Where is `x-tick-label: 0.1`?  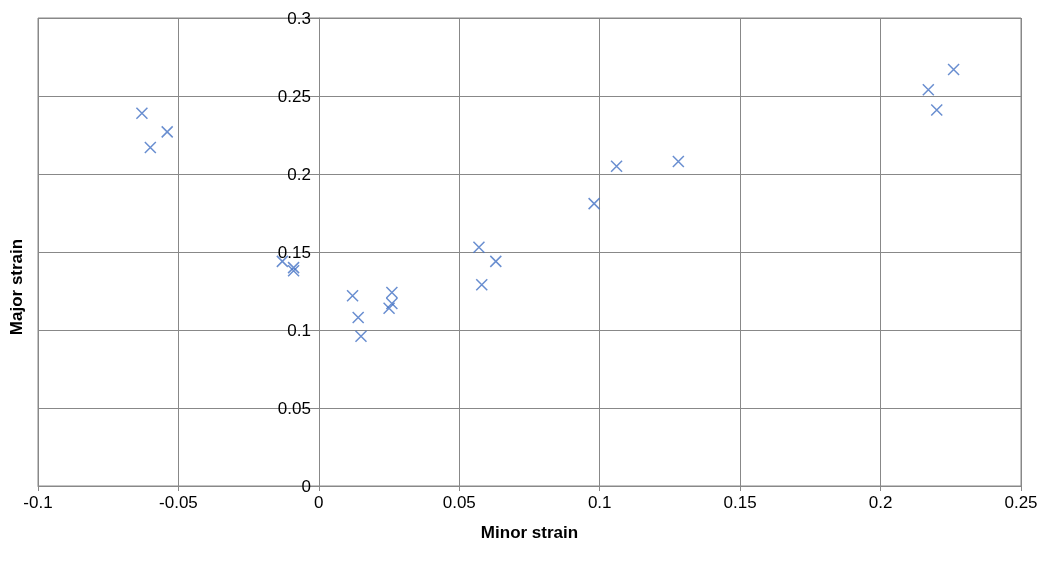
x-tick-label: 0.1 is located at coordinates (599, 502).